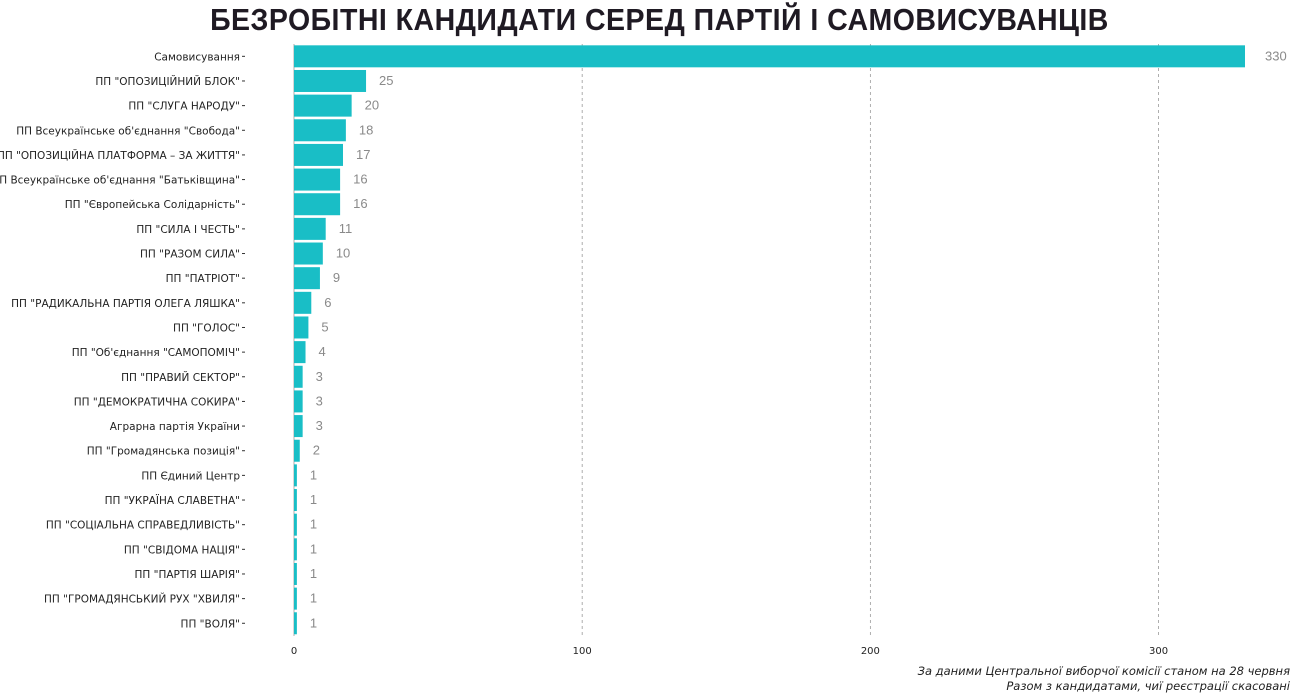 Image resolution: width=1300 pixels, height=700 pixels. Describe the element at coordinates (190, 476) in the screenshot. I see `category-label: ПП Єдиний Центр` at that location.